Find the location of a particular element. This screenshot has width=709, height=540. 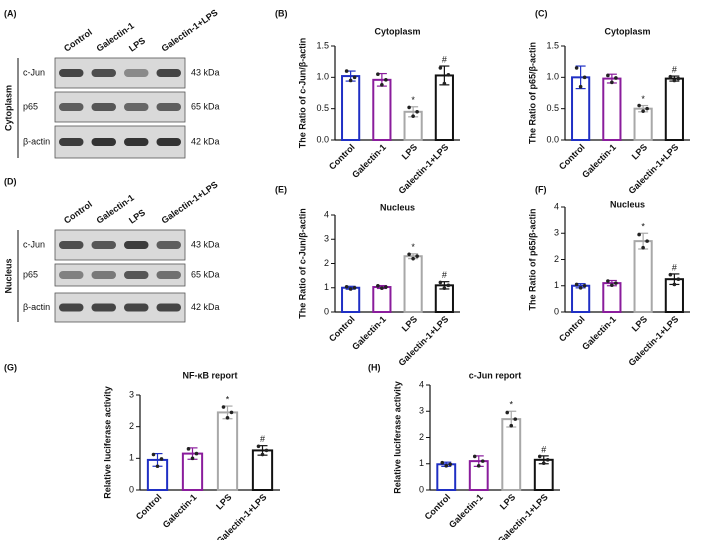

row-label: p65 is located at coordinates (30, 106).